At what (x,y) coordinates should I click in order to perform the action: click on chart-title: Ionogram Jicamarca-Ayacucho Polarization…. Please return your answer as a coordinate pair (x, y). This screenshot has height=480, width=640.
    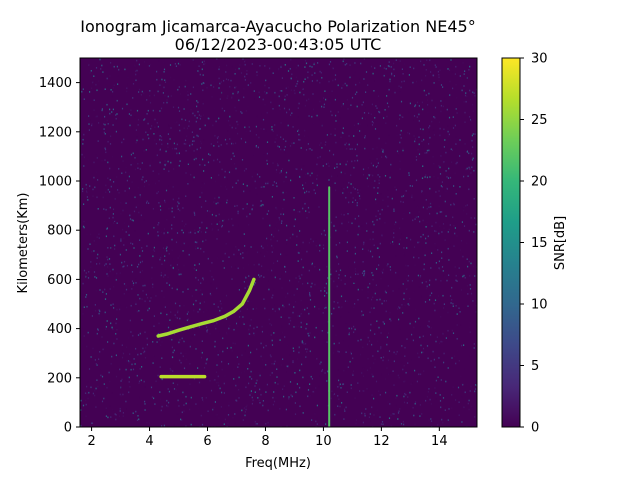
    Looking at the image, I should click on (277, 26).